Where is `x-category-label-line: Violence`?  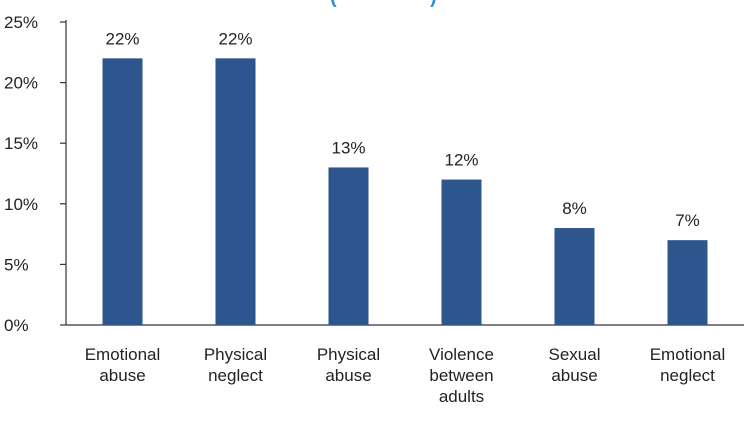 x-category-label-line: Violence is located at coordinates (461, 354).